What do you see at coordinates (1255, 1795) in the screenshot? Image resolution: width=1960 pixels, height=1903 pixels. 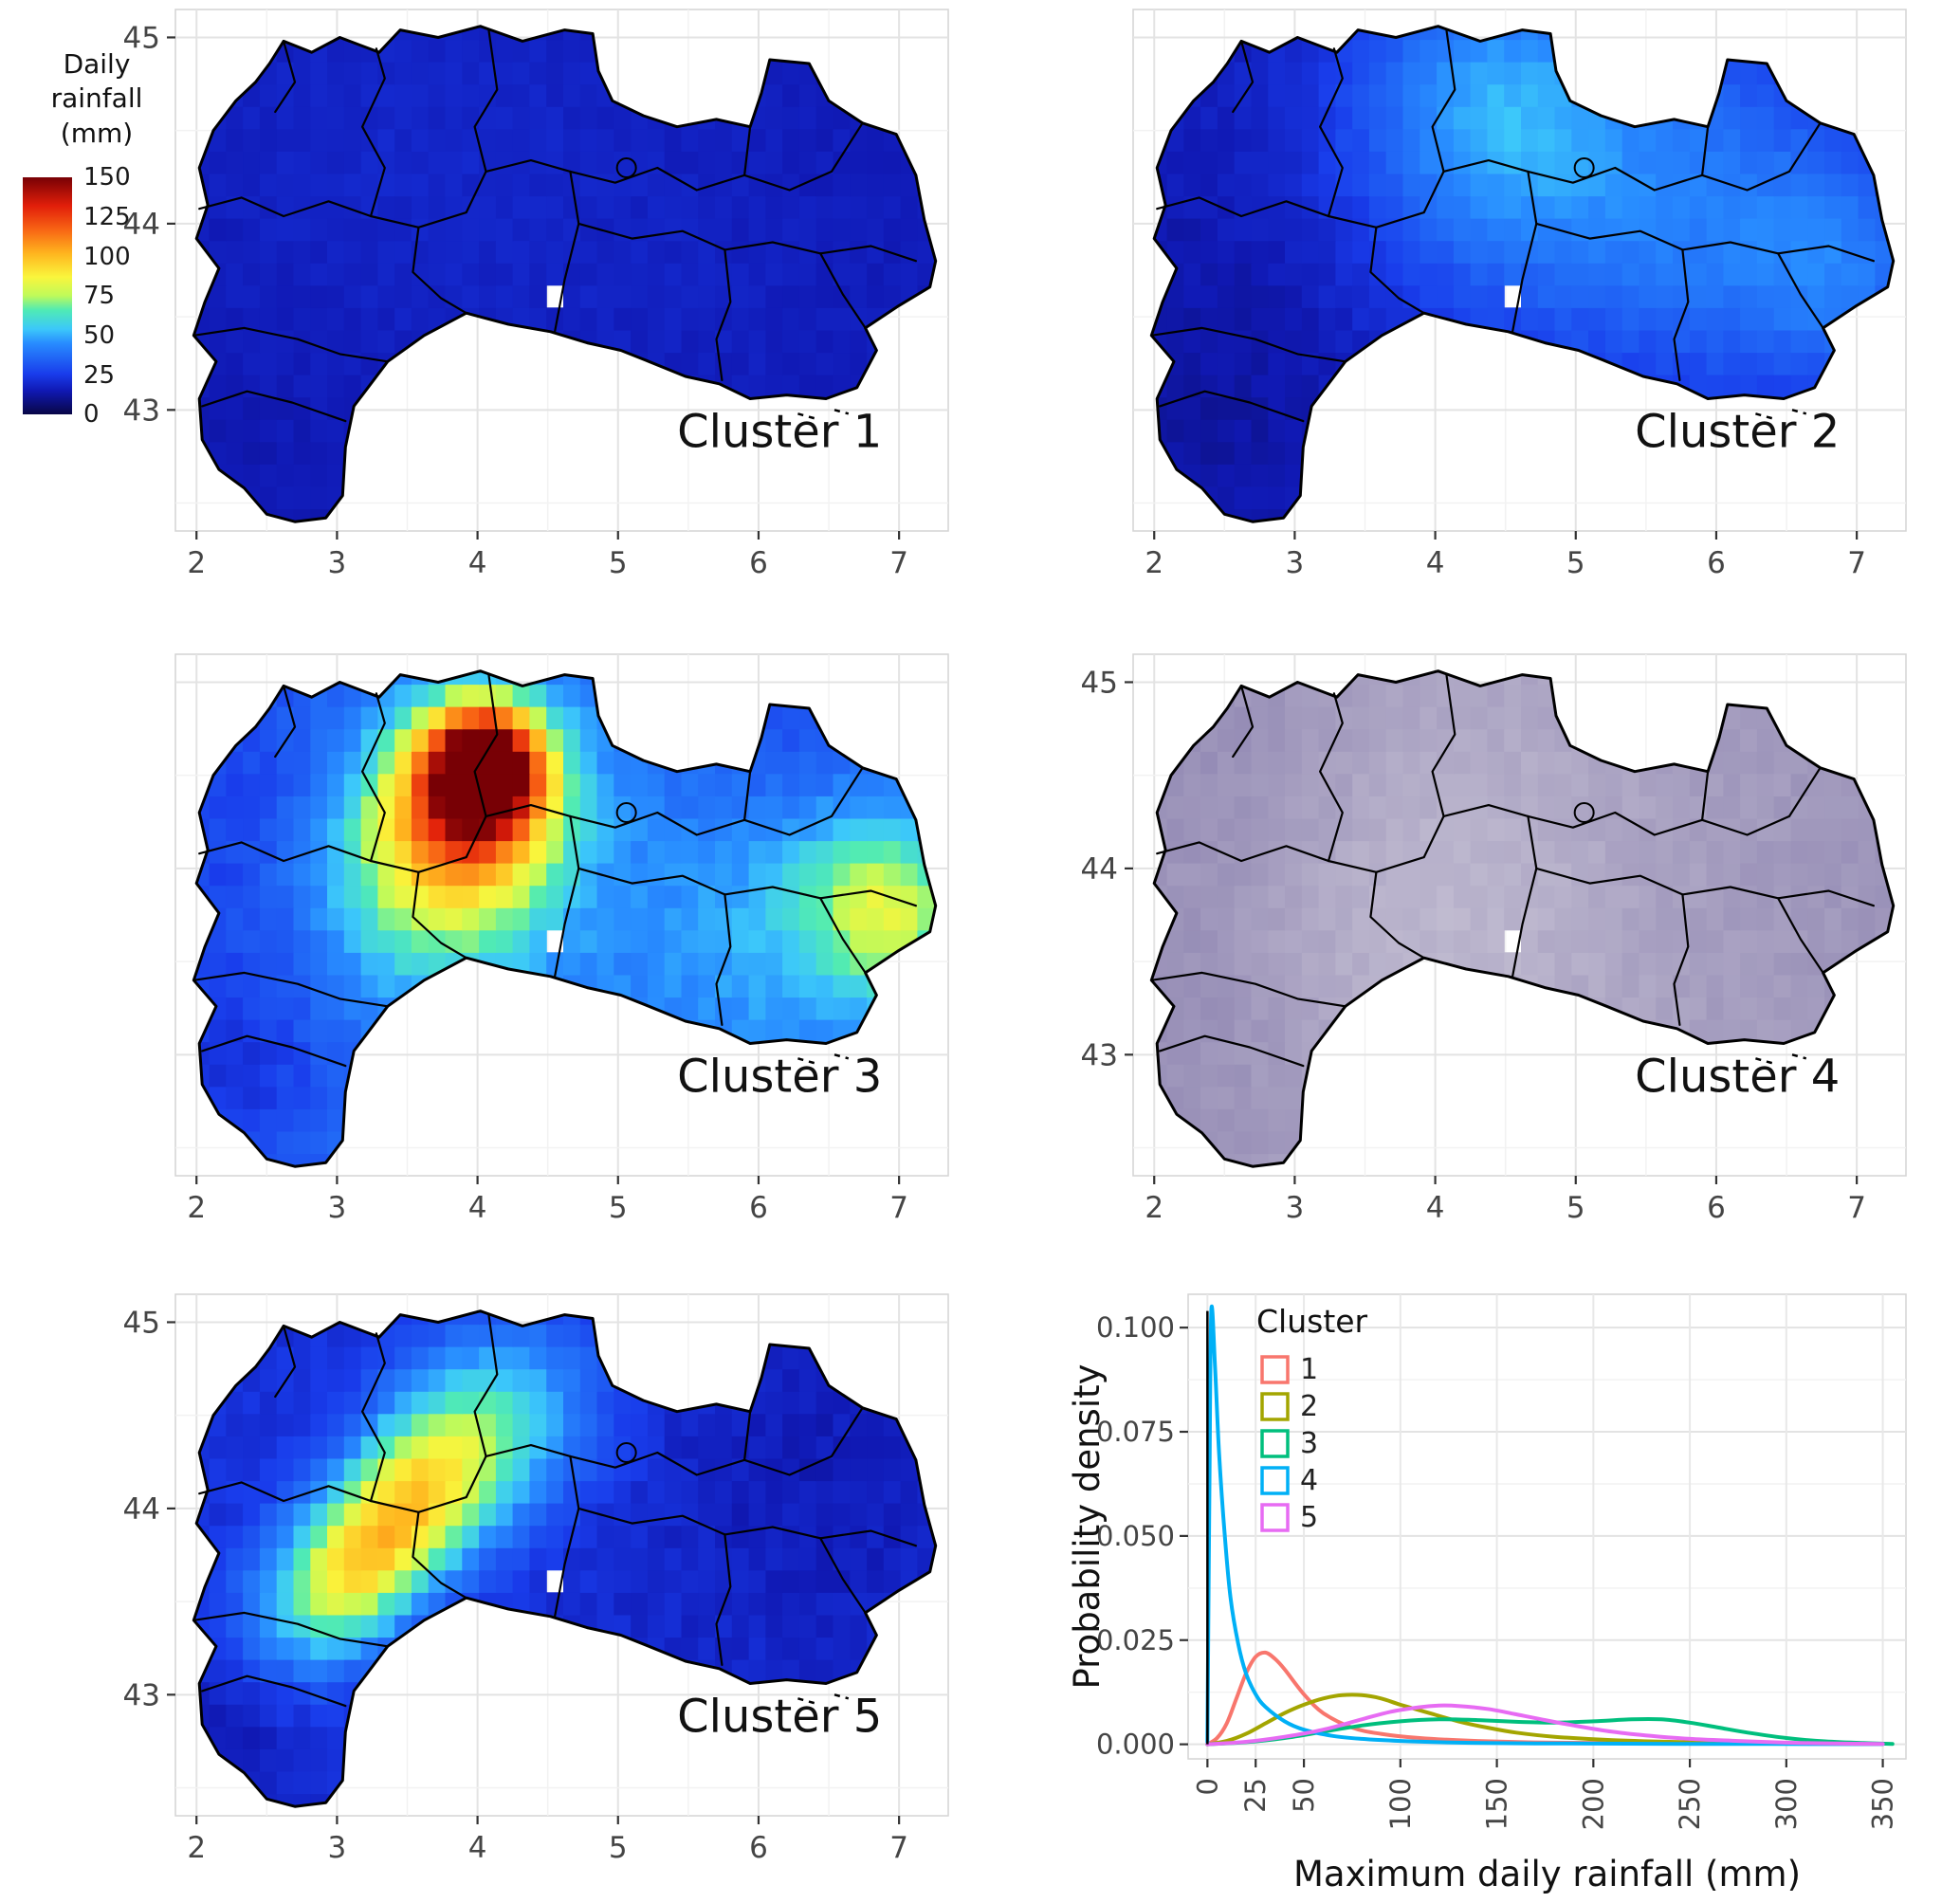 I see `x-tick-label: 25` at bounding box center [1255, 1795].